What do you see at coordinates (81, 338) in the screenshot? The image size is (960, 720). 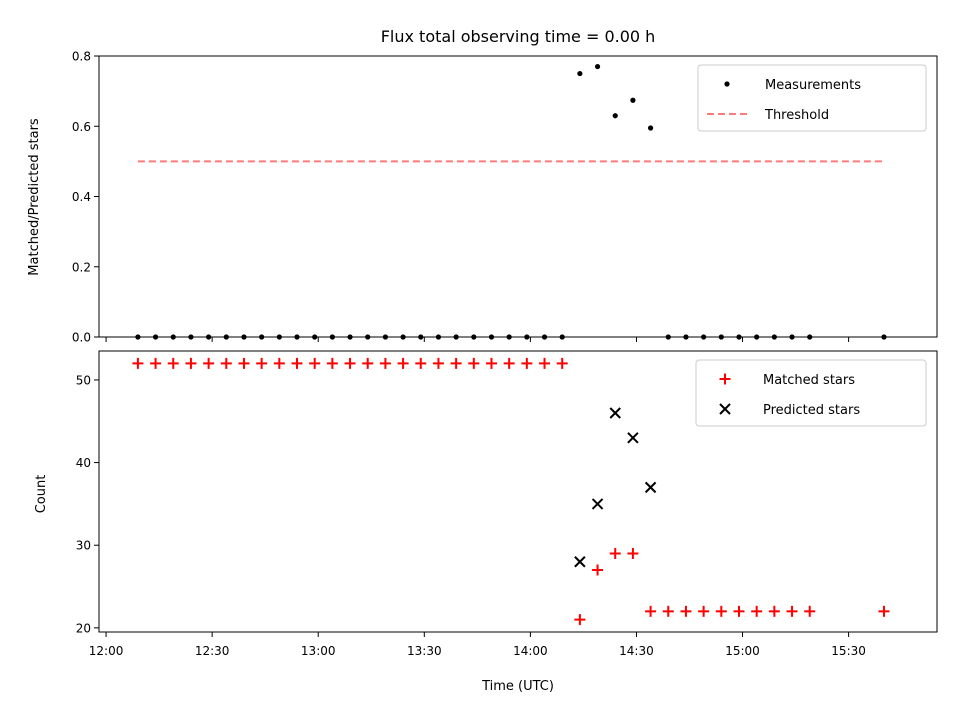 I see `top-y-tick-label: 0.0` at bounding box center [81, 338].